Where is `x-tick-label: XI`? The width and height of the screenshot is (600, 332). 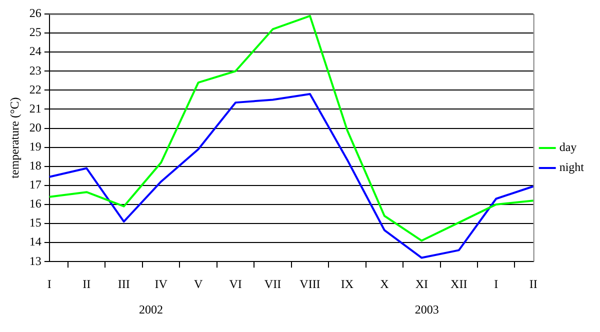
x-tick-label: XI is located at coordinates (421, 283).